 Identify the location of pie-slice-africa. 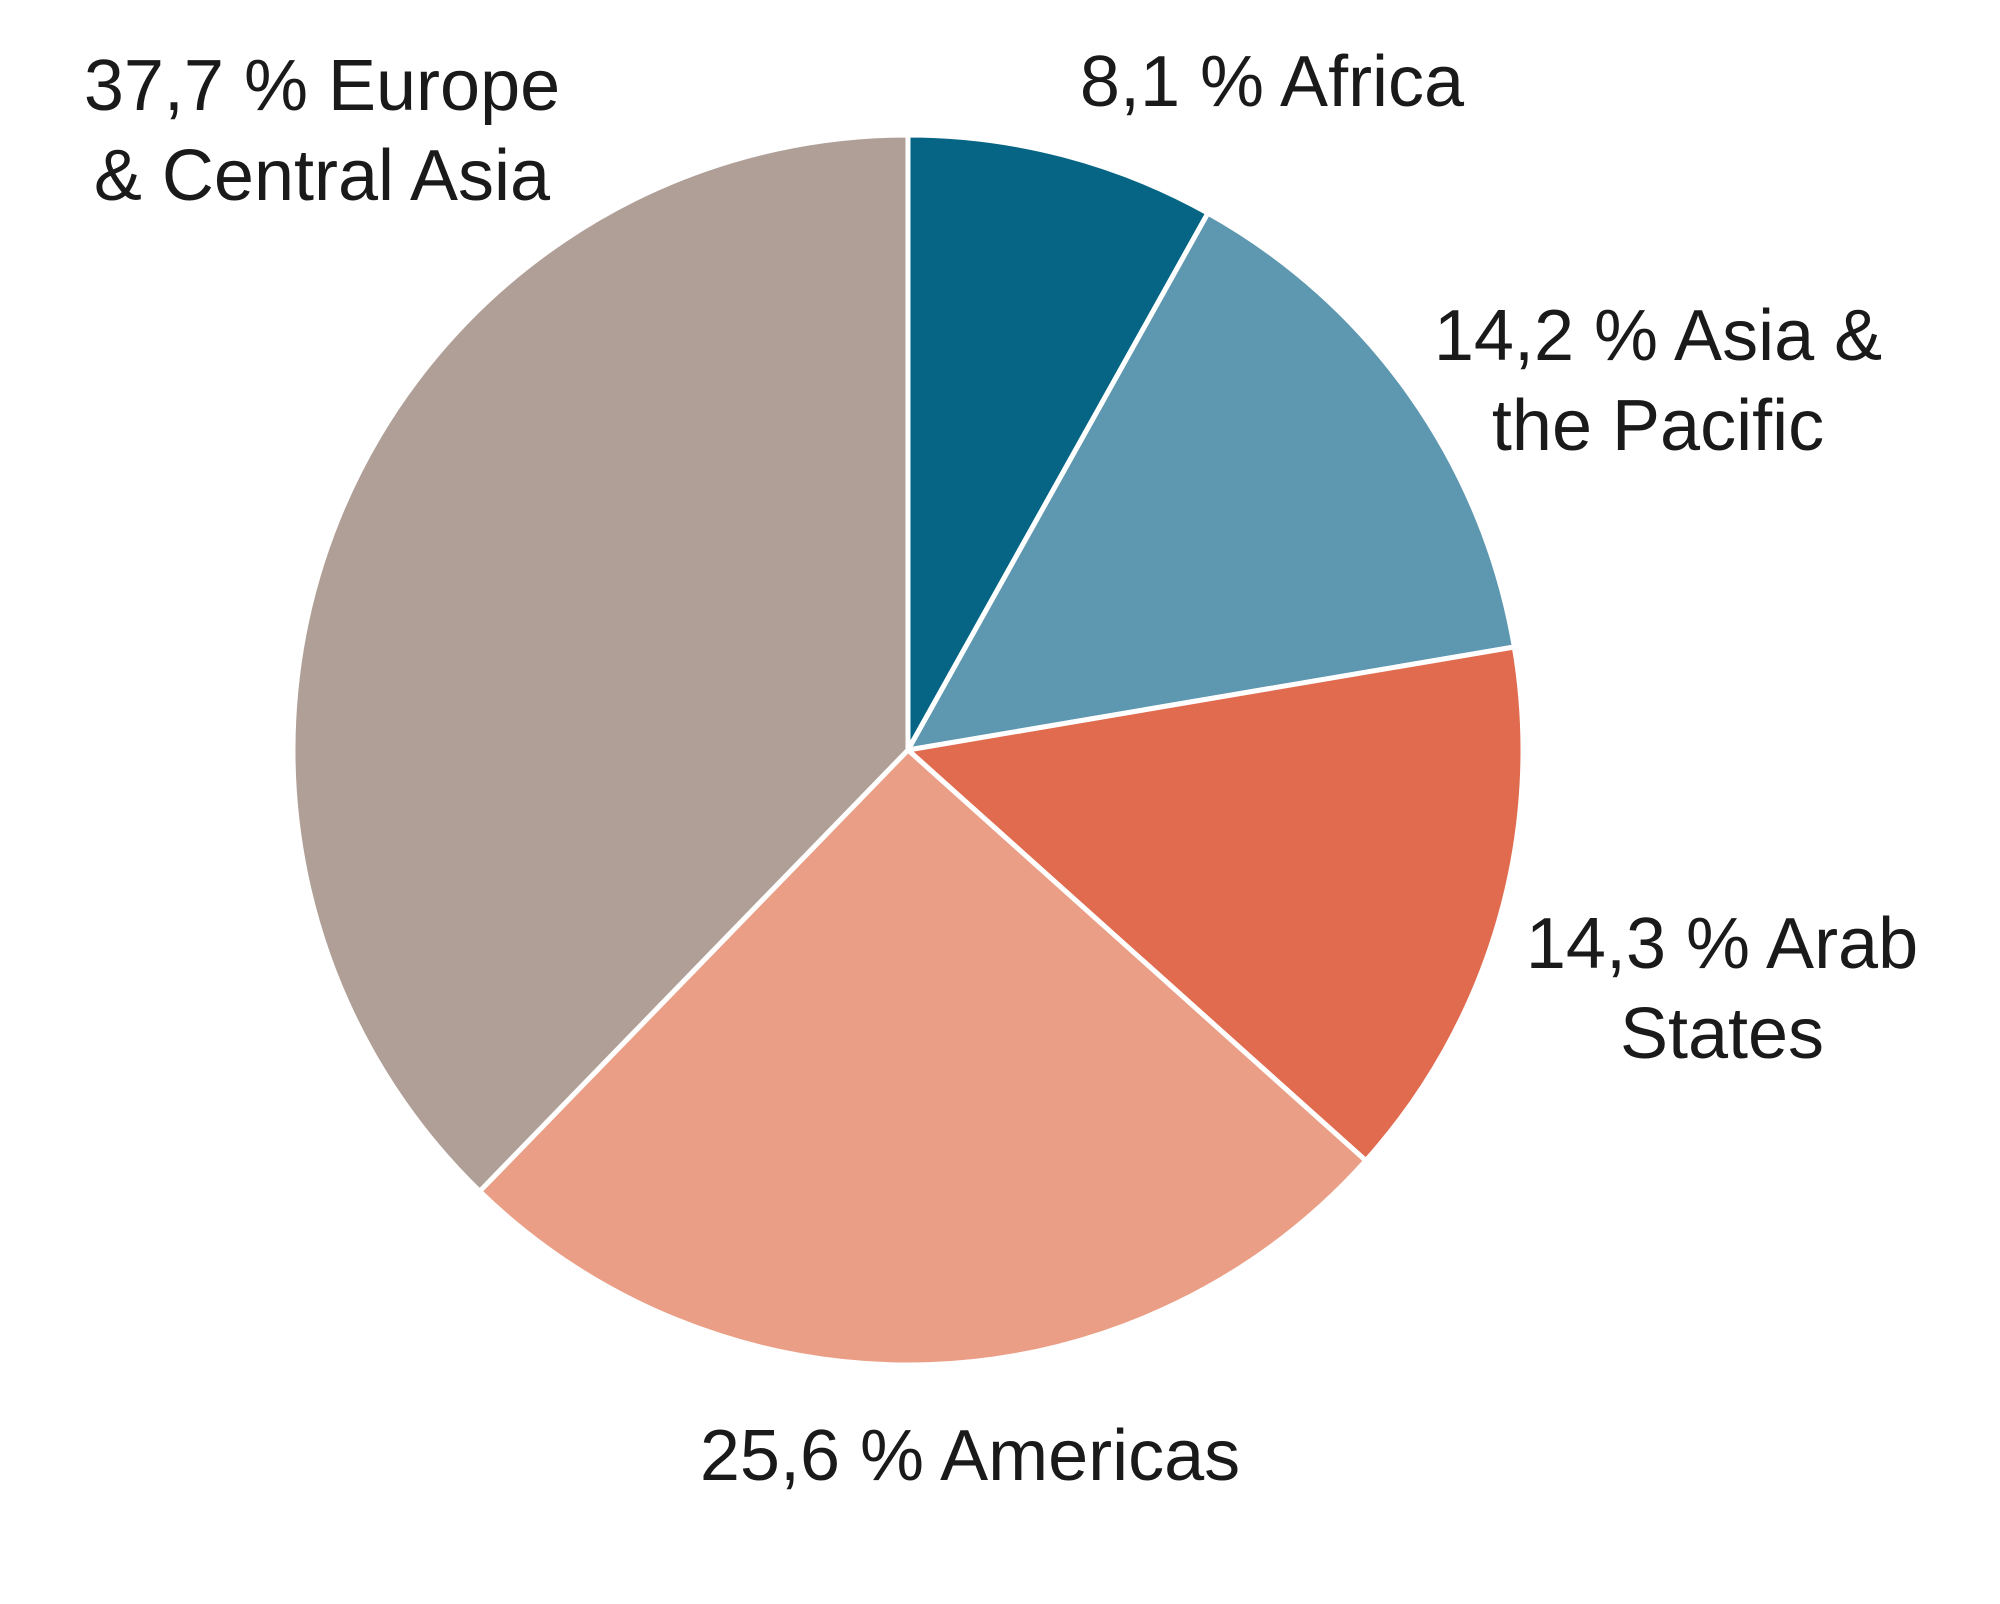
(1058, 442).